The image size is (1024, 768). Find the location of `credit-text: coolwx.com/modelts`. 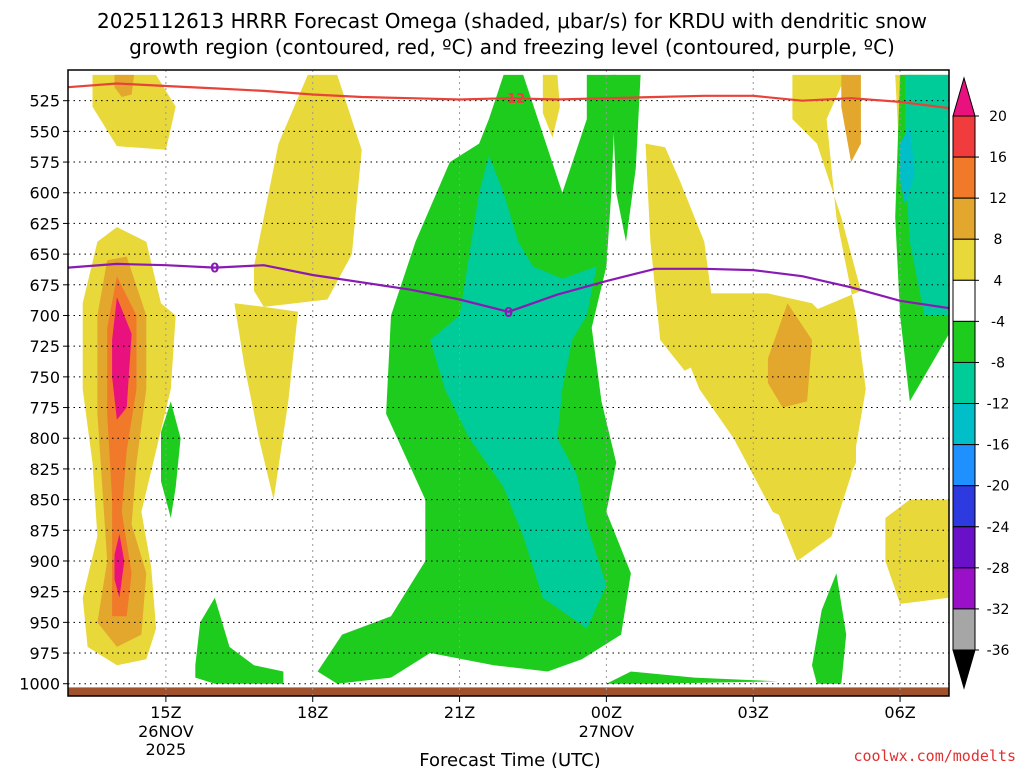

credit-text: coolwx.com/modelts is located at coordinates (934, 756).